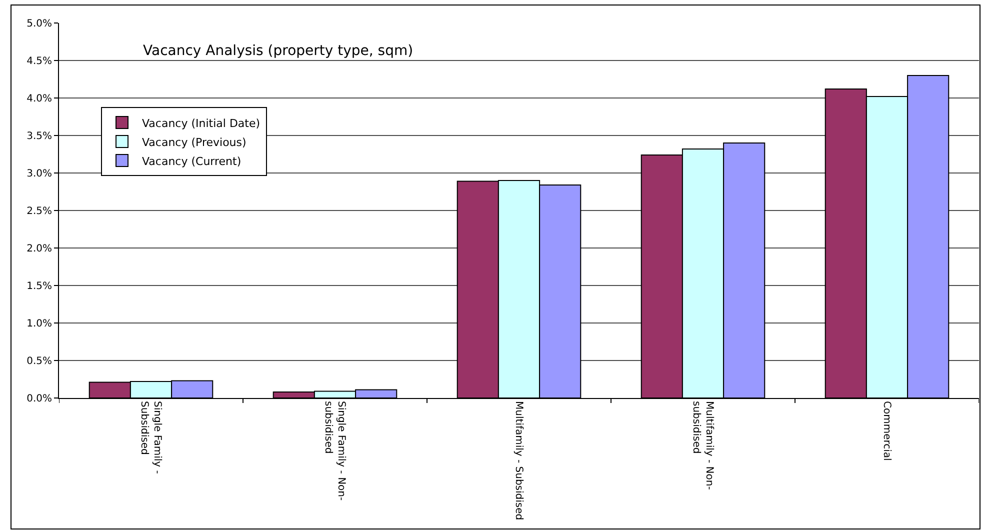 Image resolution: width=983 pixels, height=531 pixels. I want to click on y-tick-label: 3.5%, so click(39, 136).